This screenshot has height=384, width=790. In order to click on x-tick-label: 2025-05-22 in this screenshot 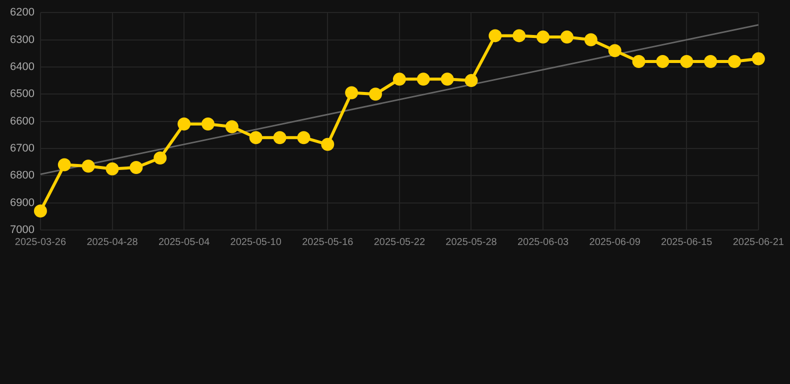, I will do `click(400, 242)`.